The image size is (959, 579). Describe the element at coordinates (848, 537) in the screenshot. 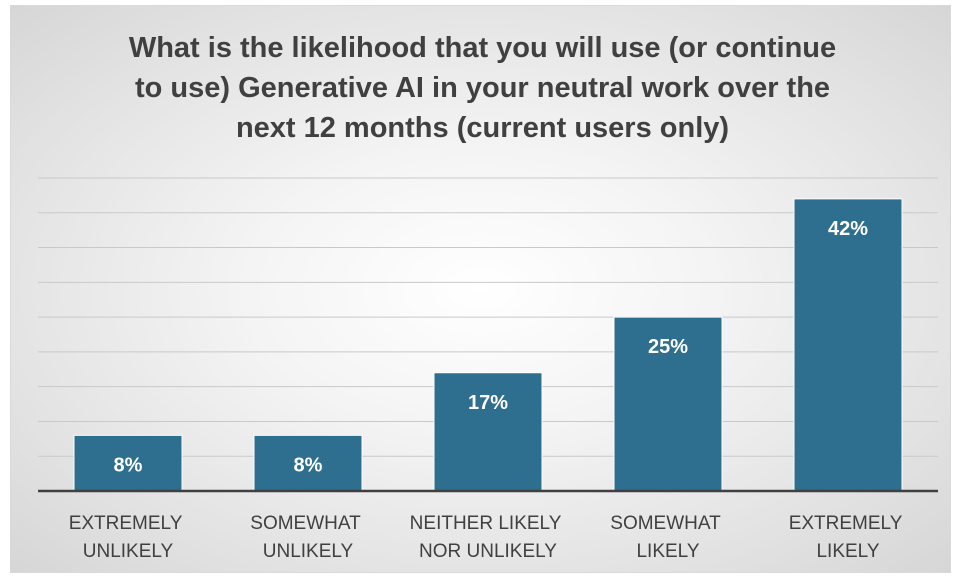

I see `x-tick-label: EXTREMELY LIKELY` at that location.